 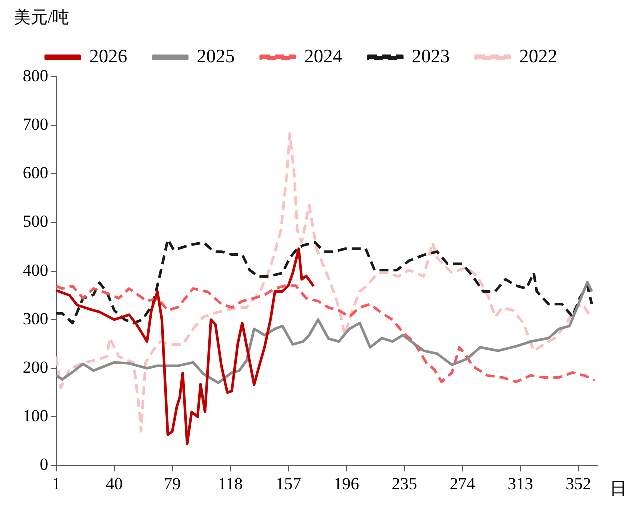 What do you see at coordinates (56, 484) in the screenshot?
I see `x-tick-label: 1` at bounding box center [56, 484].